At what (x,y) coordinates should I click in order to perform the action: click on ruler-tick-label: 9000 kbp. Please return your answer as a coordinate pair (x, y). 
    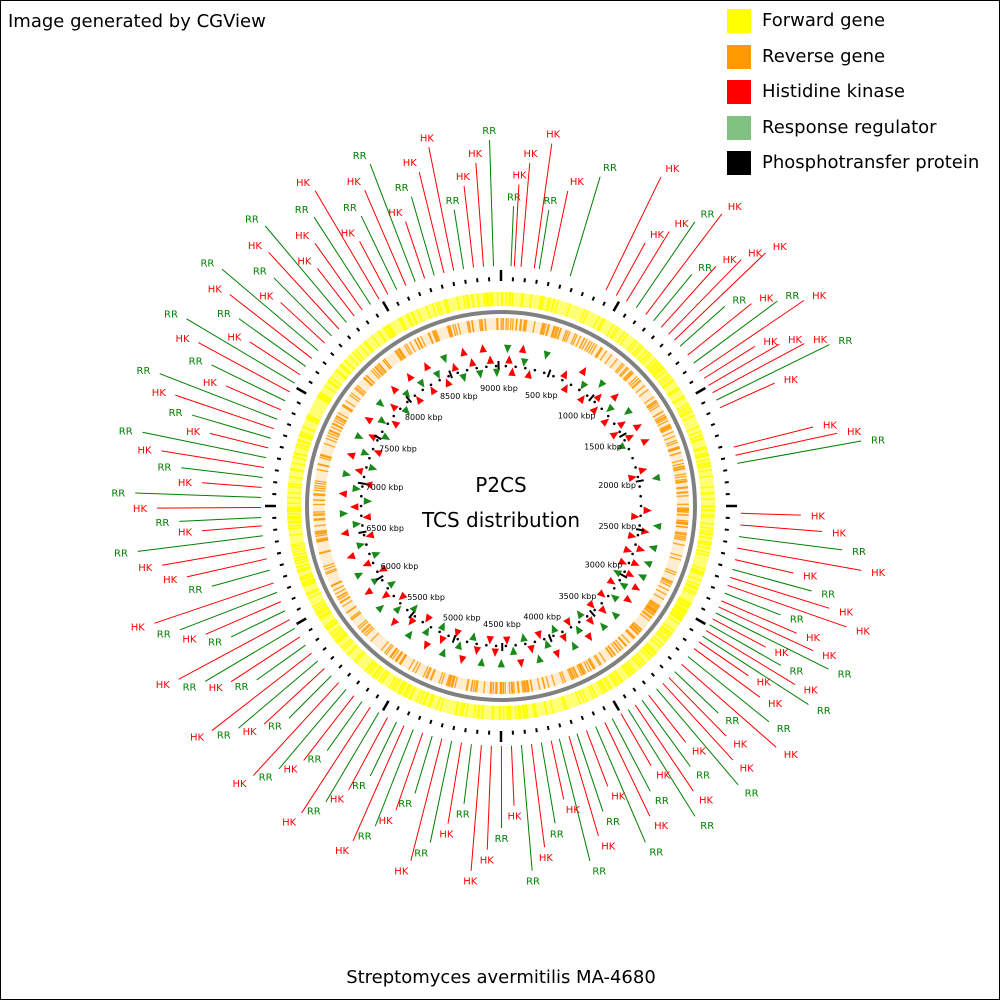
    Looking at the image, I should click on (499, 388).